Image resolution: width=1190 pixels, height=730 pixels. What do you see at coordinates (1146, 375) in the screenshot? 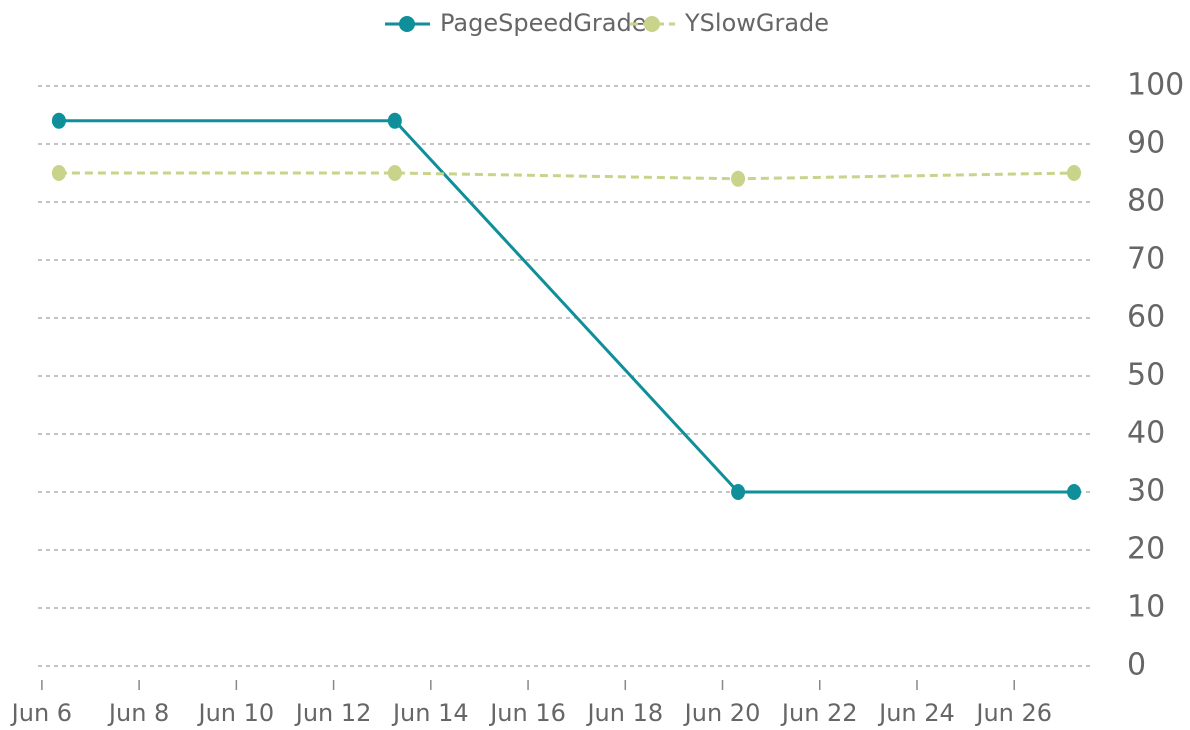
I see `y-tick-label: 50` at bounding box center [1146, 375].